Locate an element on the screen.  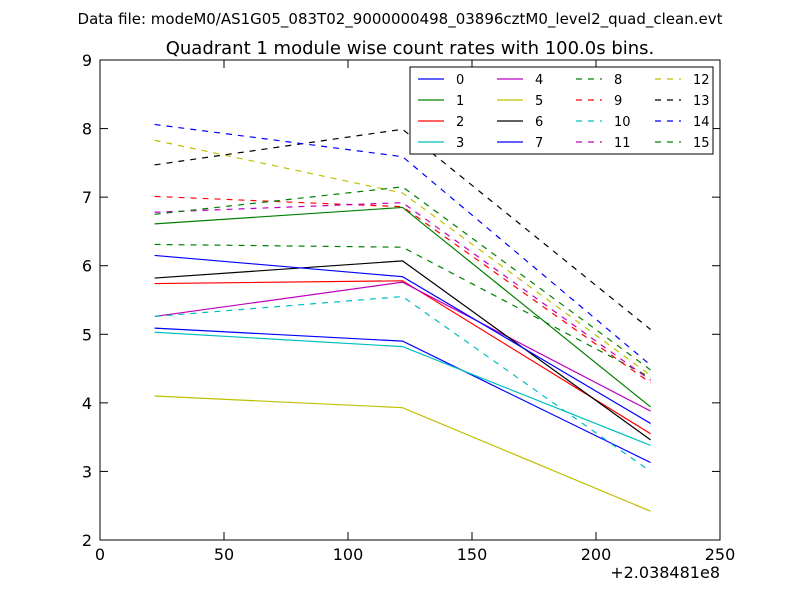
y-tick-label: 3 is located at coordinates (87, 471).